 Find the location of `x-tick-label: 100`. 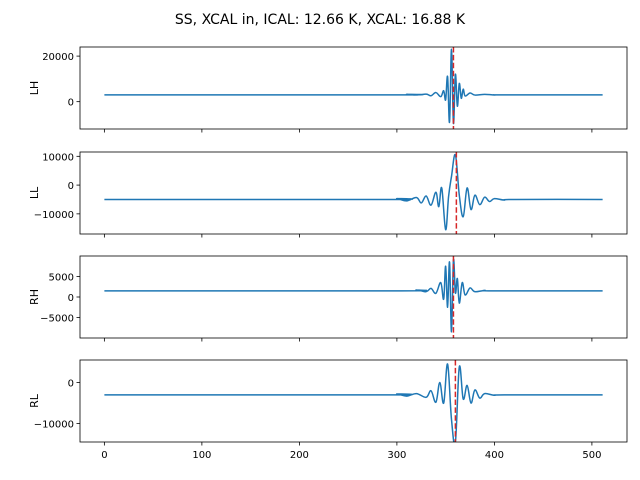

x-tick-label: 100 is located at coordinates (201, 455).